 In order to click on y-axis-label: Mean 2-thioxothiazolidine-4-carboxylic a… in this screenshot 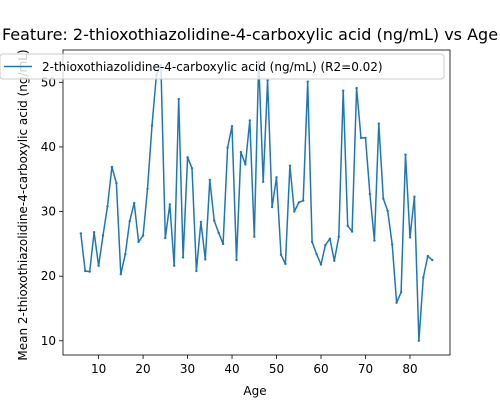, I will do `click(23, 204)`.